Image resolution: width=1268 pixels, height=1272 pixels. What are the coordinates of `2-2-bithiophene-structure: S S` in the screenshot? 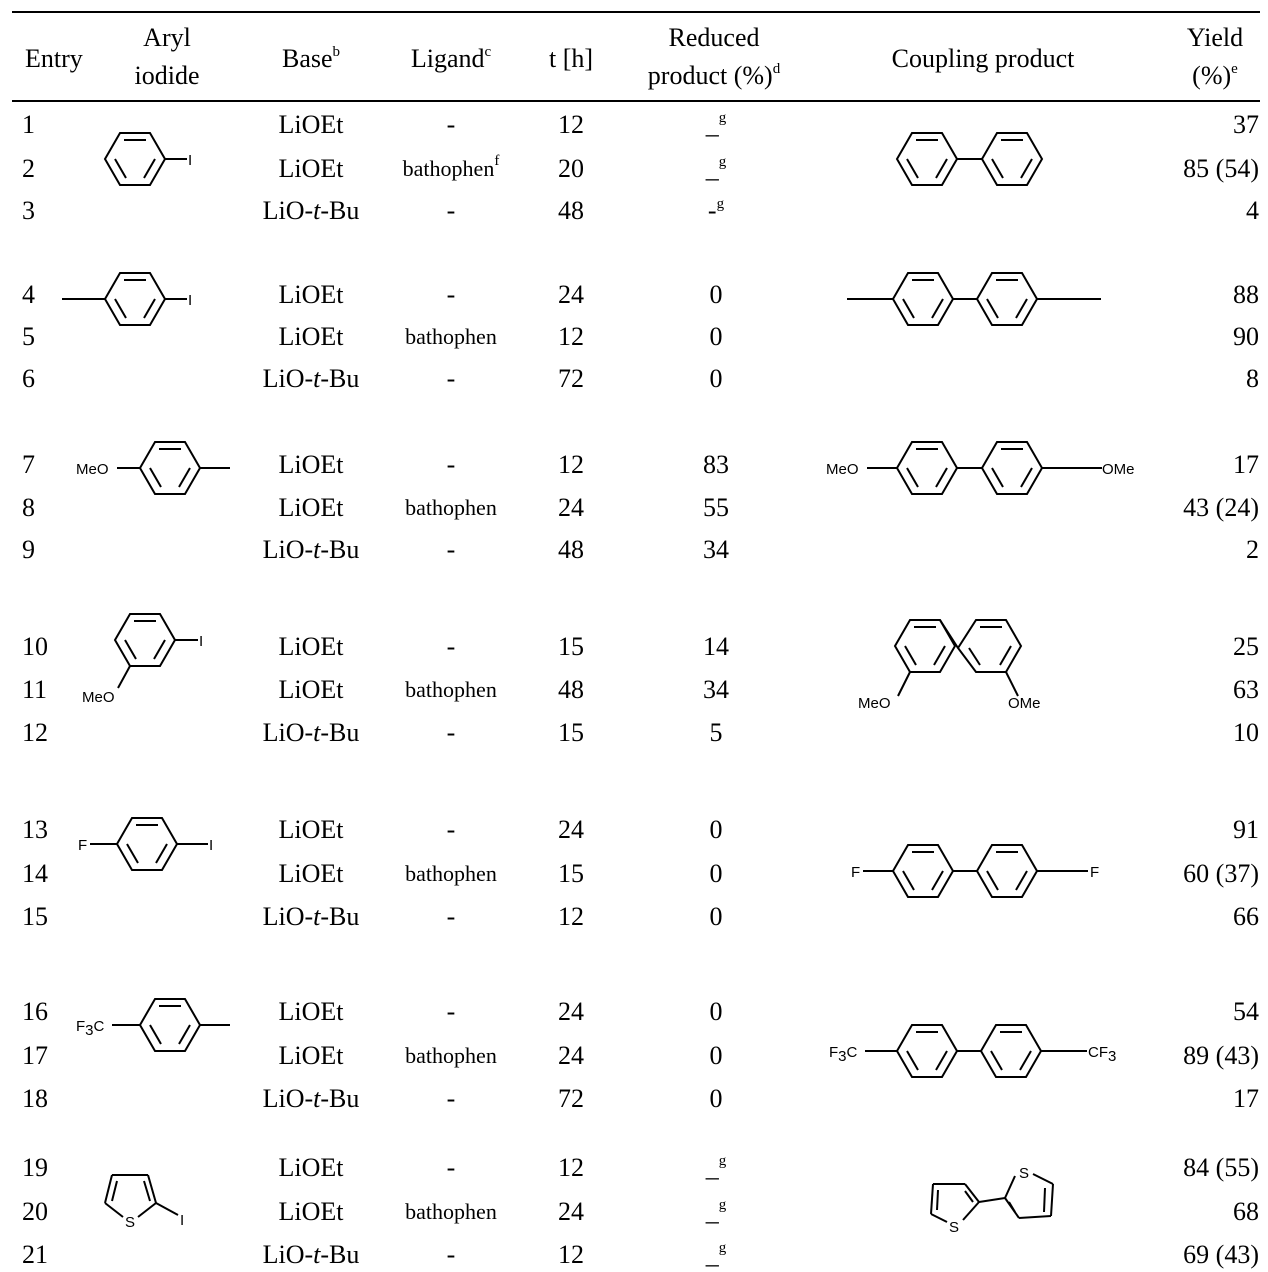 It's located at (1000, 1200).